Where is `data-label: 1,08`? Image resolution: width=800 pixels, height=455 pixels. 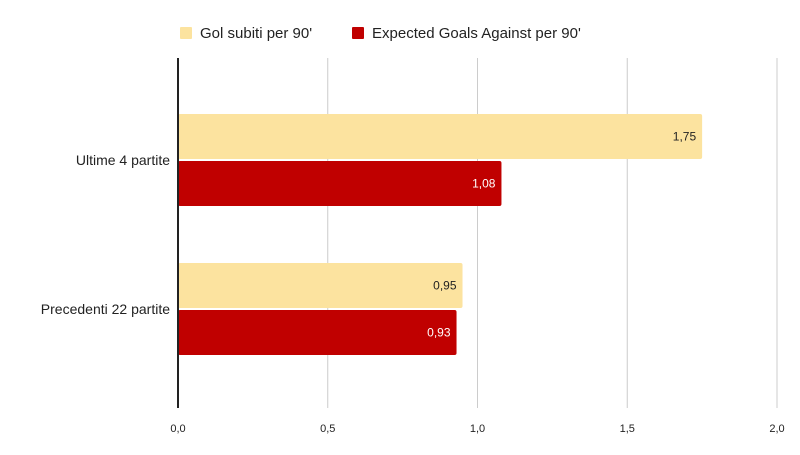 data-label: 1,08 is located at coordinates (484, 184).